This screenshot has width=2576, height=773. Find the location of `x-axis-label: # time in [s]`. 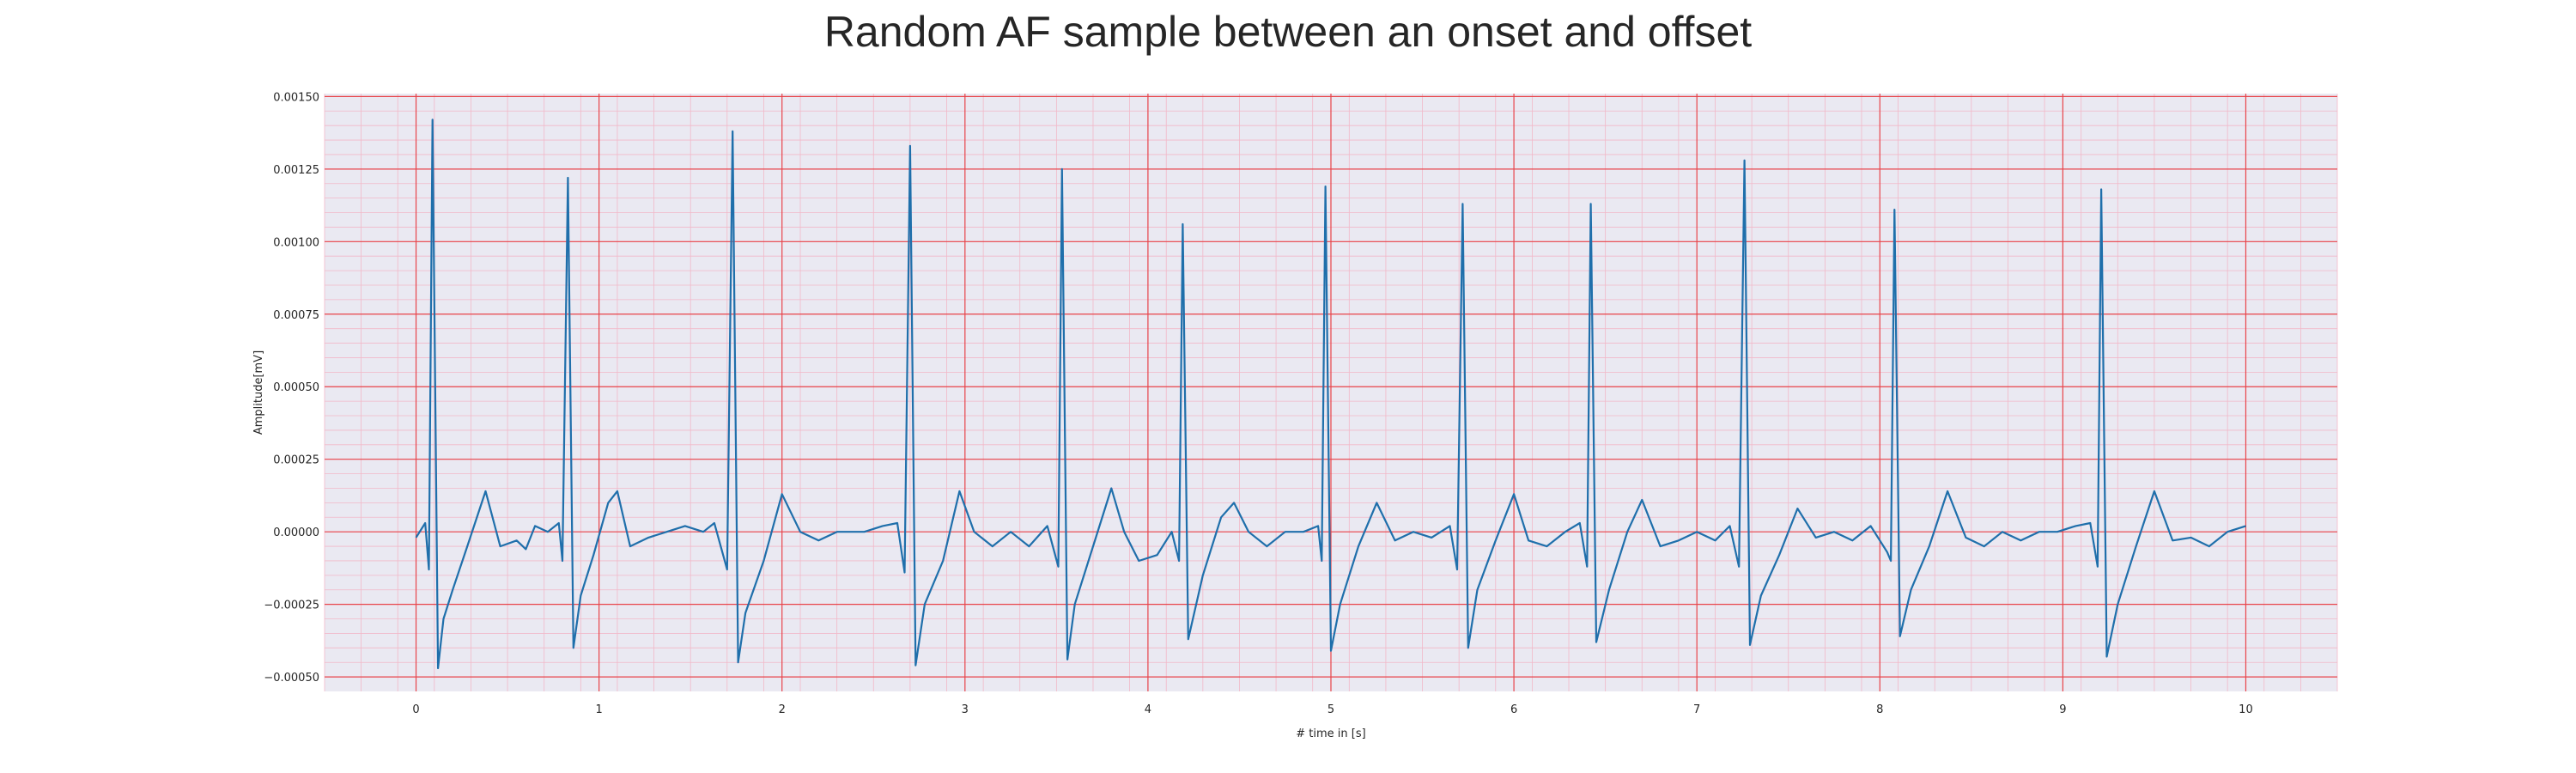

x-axis-label: # time in [s] is located at coordinates (1330, 733).